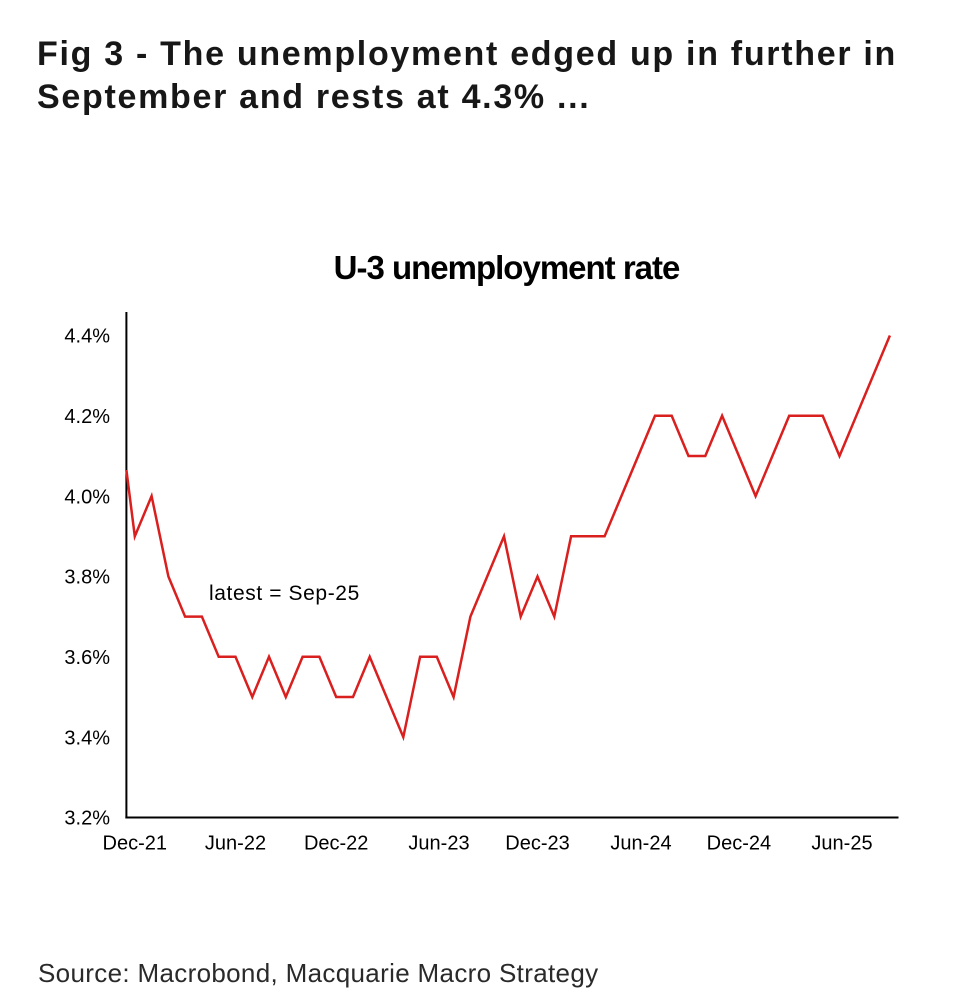 The height and width of the screenshot is (1002, 960). I want to click on svg-text: Jun-25, so click(841, 844).